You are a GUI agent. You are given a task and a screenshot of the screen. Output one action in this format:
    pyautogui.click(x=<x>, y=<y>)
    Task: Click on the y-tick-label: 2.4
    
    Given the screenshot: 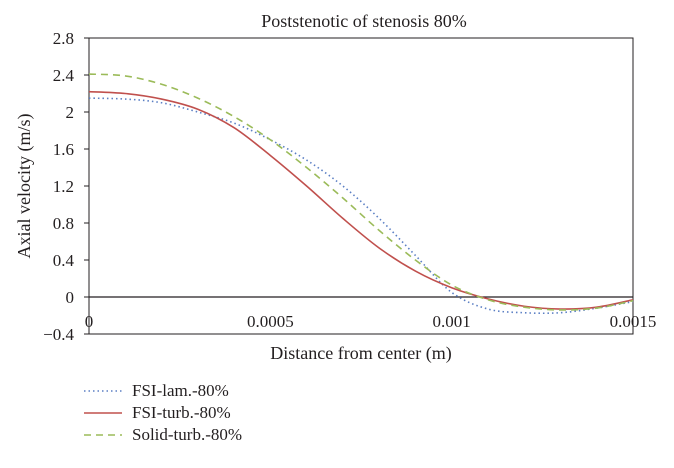 What is the action you would take?
    pyautogui.click(x=64, y=75)
    